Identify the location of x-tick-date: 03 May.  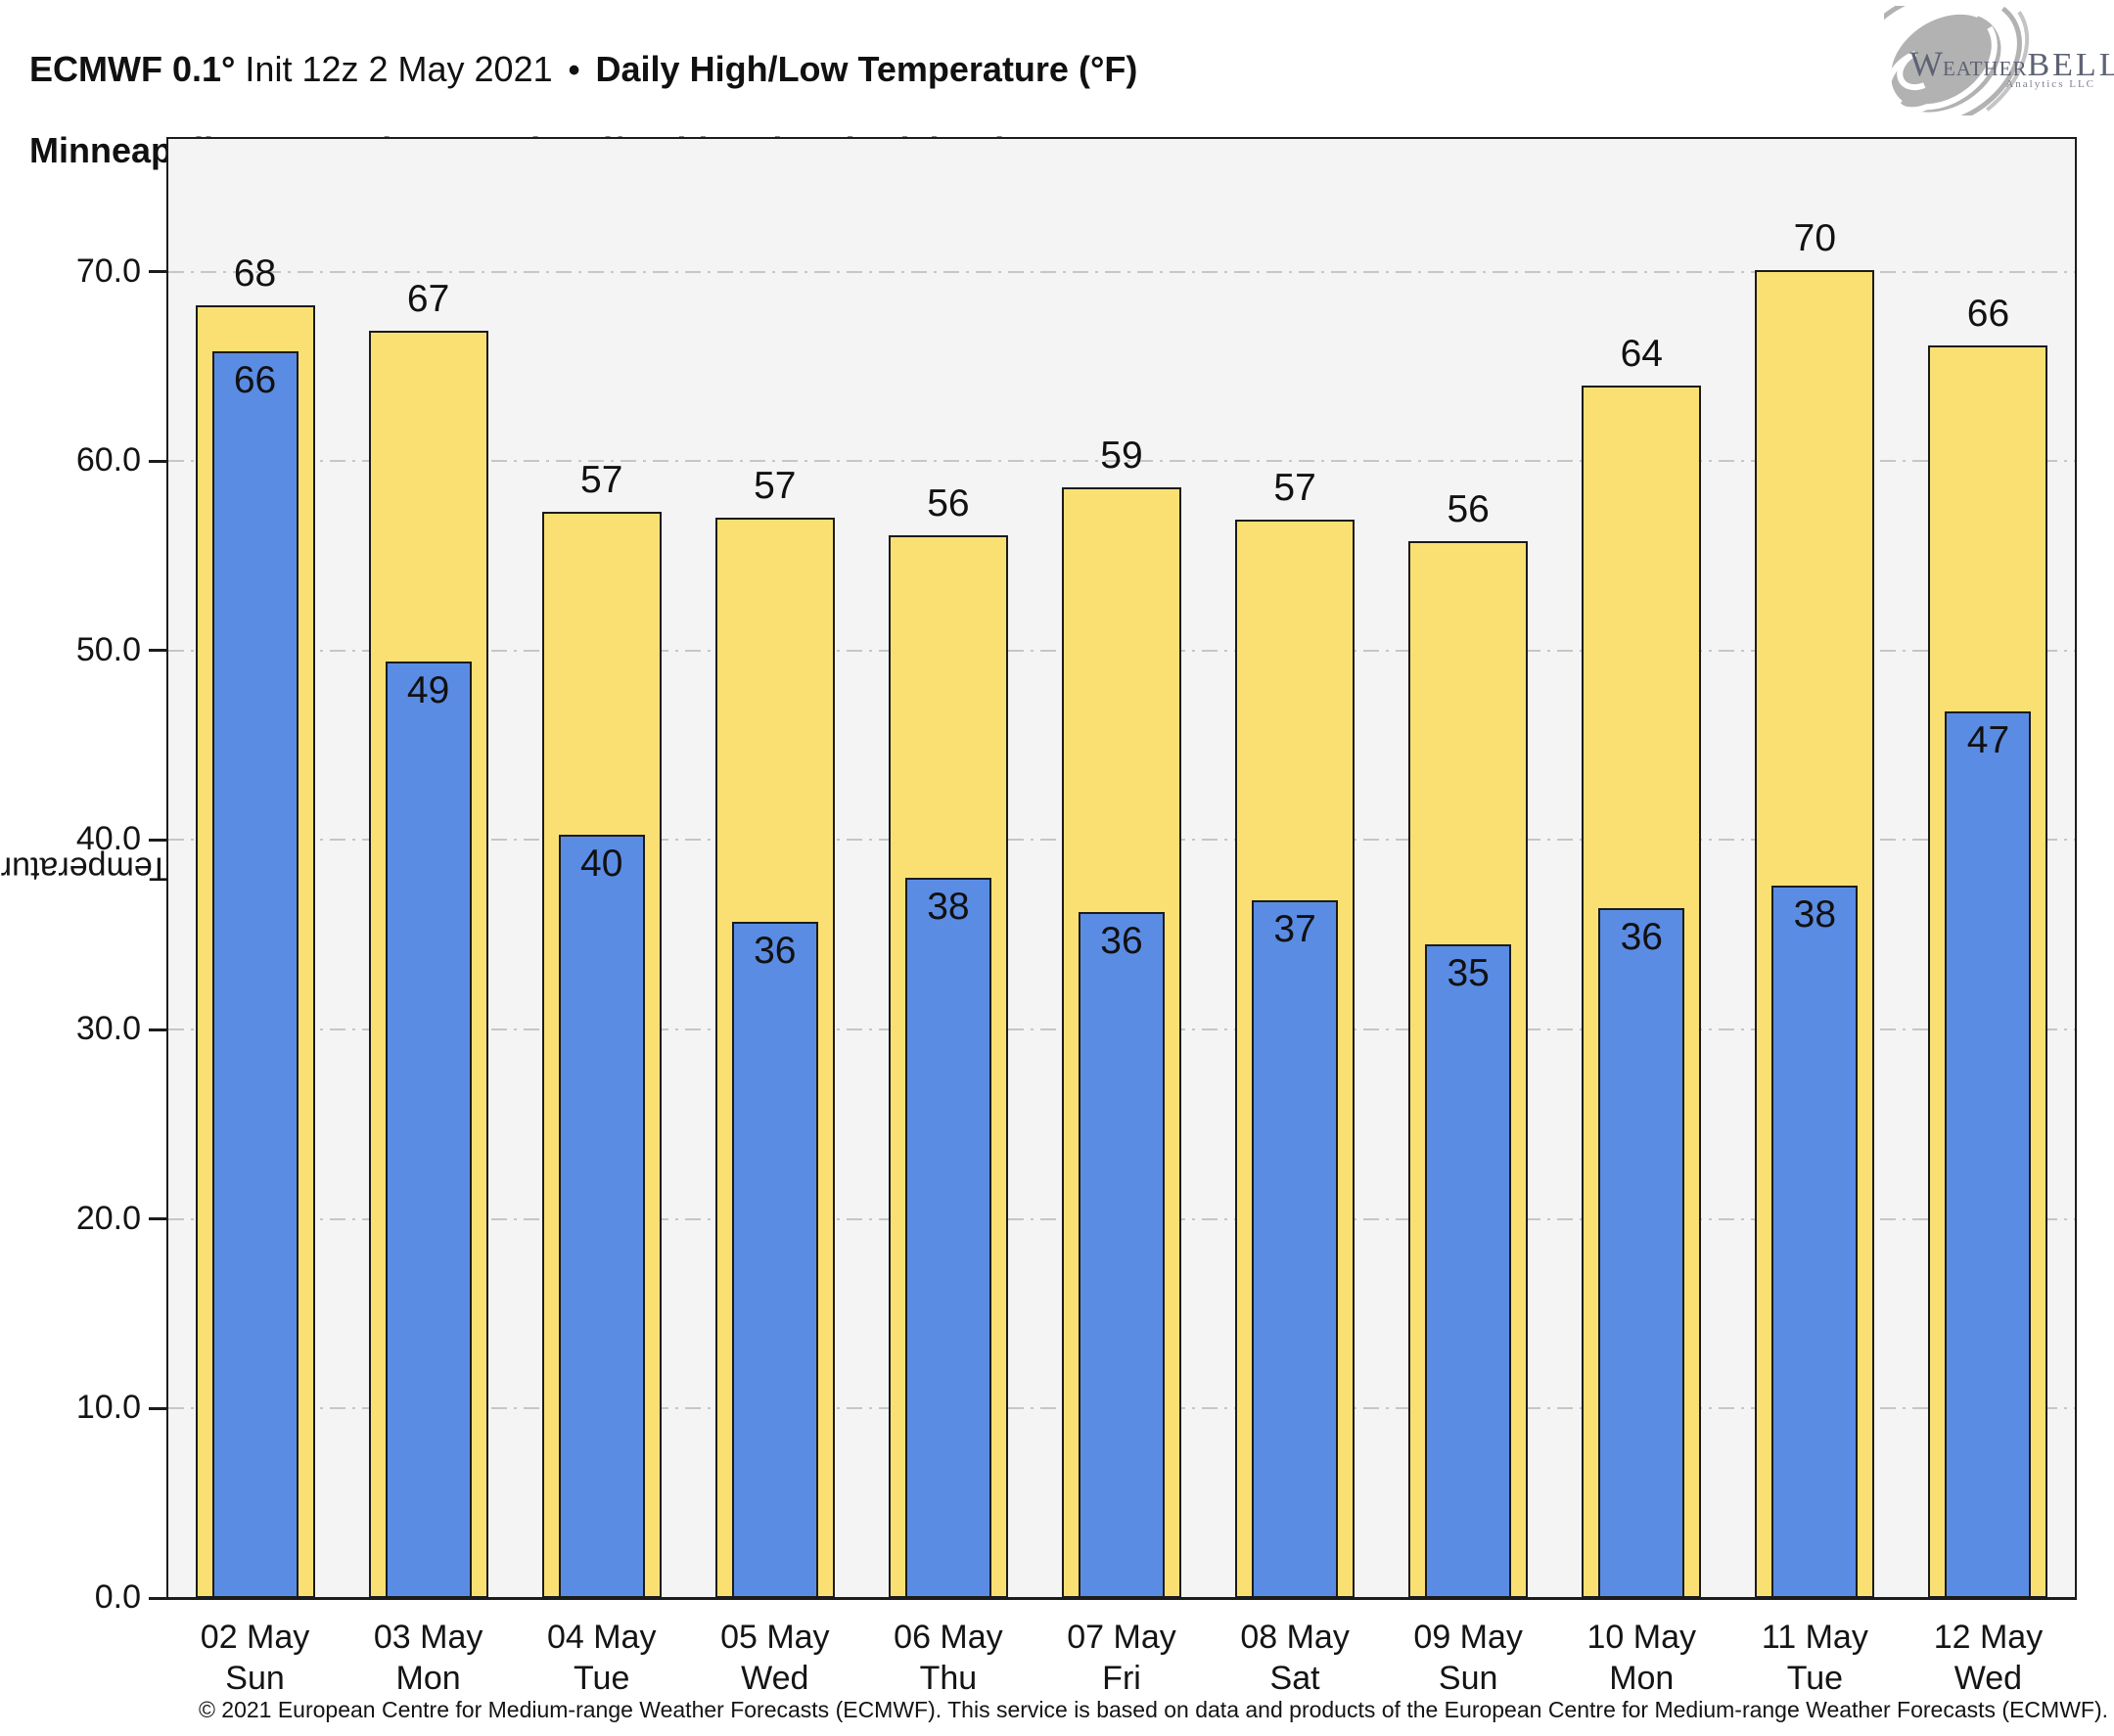
(428, 1637).